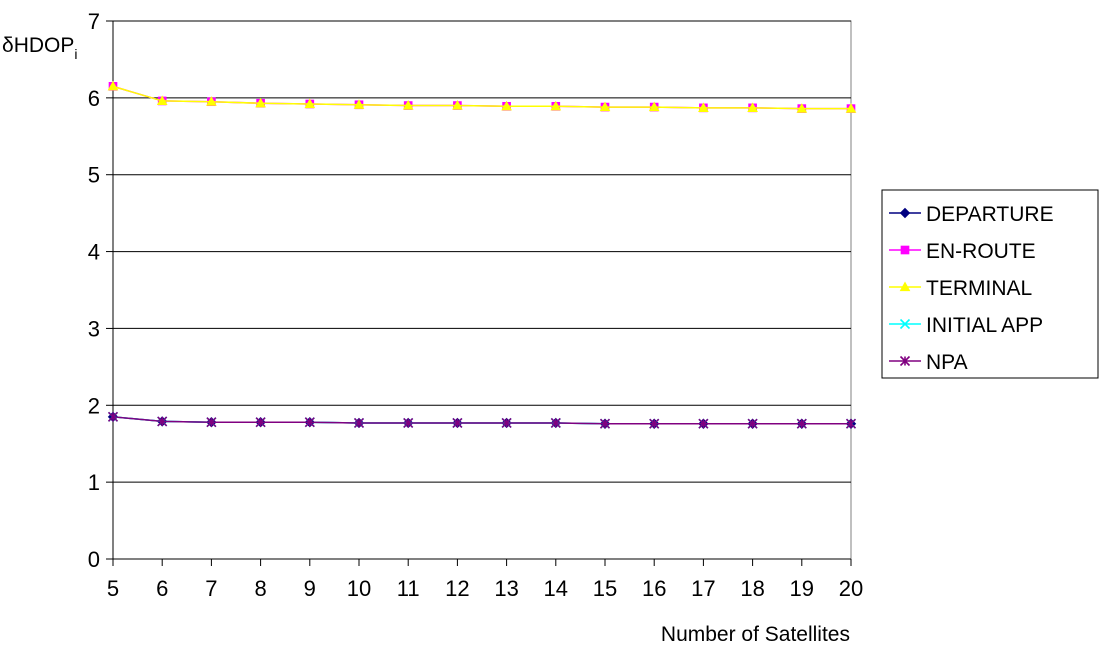 This screenshot has width=1104, height=655. What do you see at coordinates (981, 251) in the screenshot?
I see `legend-label: EN-ROUTE` at bounding box center [981, 251].